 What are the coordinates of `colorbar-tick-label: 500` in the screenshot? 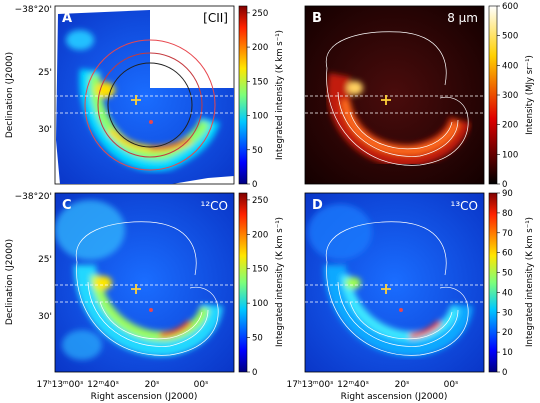 It's located at (510, 37).